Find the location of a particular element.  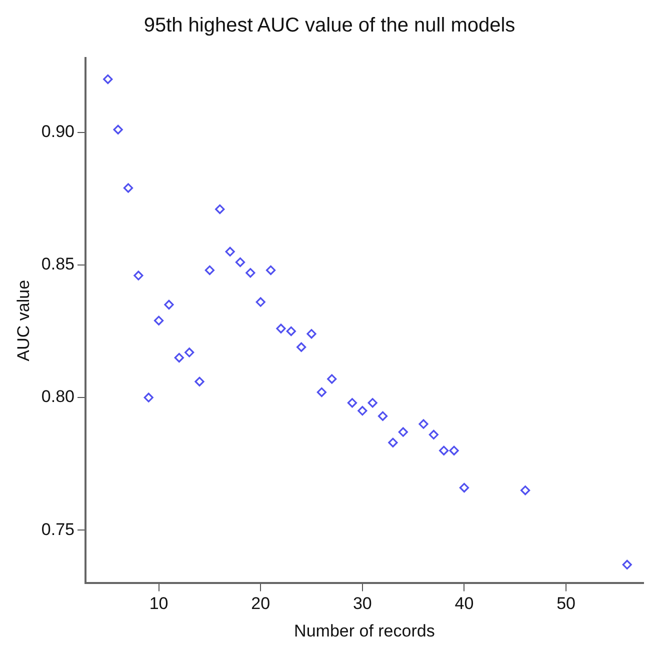

y-tick-label: 0.75 is located at coordinates (57, 529).